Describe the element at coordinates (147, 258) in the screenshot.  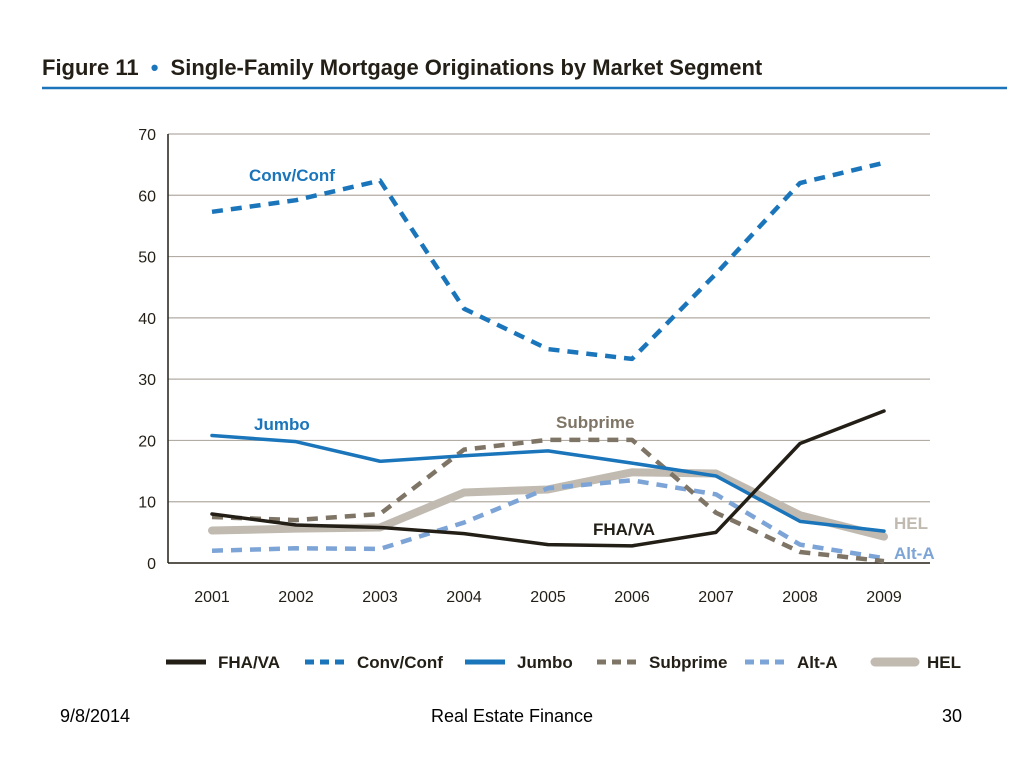
I see `y-tick-label: 50` at that location.